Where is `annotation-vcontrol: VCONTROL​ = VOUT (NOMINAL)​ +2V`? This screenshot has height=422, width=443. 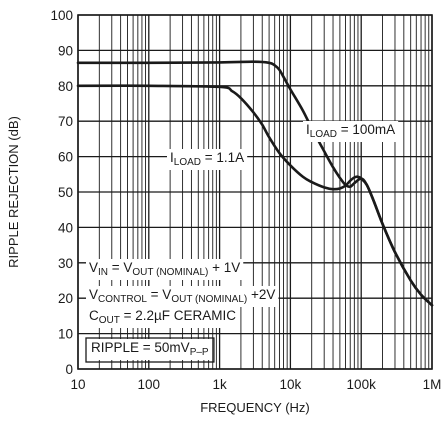 annotation-vcontrol: VCONTROL​ = VOUT (NOMINAL)​ +2V is located at coordinates (182, 296).